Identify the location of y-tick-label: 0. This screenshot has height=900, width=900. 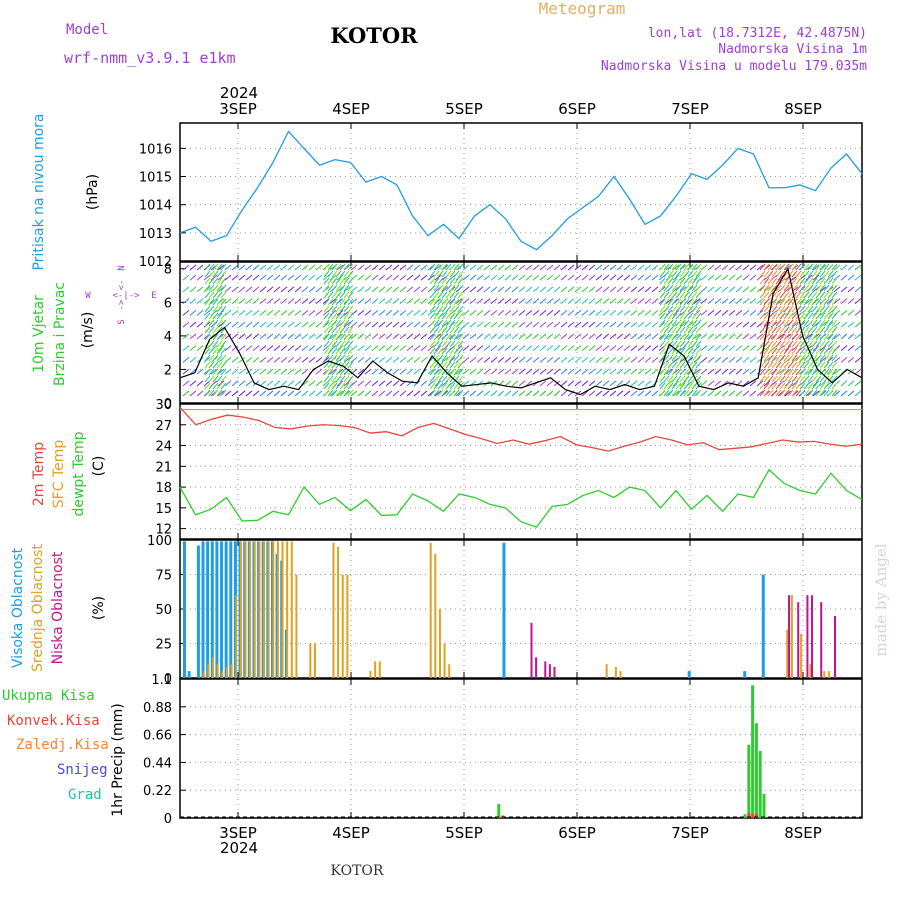
(168, 404).